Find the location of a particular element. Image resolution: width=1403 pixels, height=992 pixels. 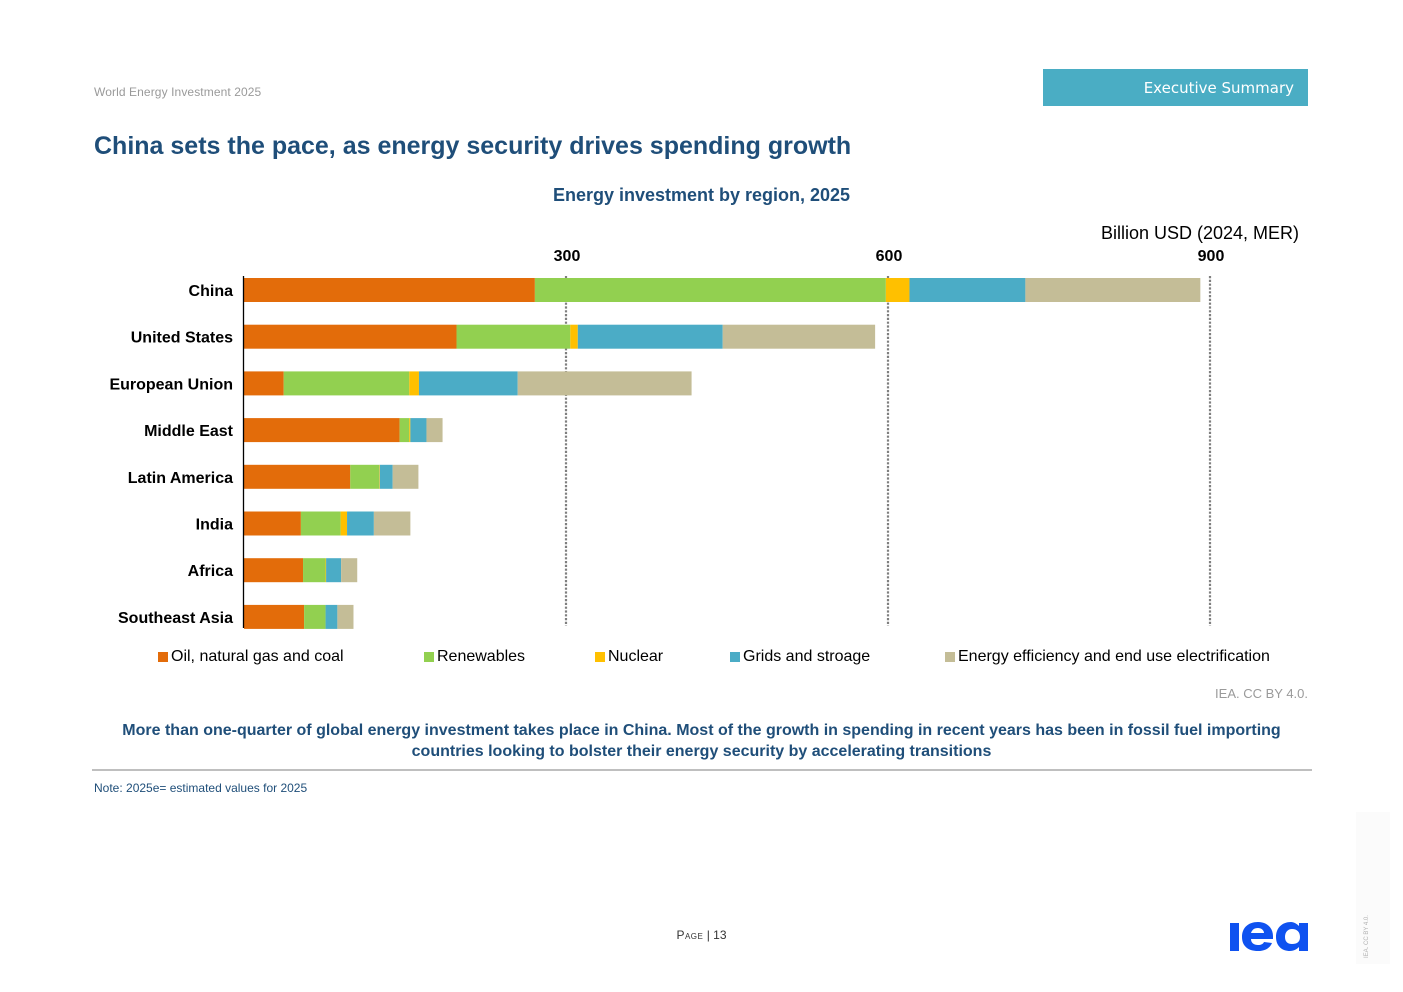

side-credit: IEA. CC BY 4.0. is located at coordinates (1373, 888).